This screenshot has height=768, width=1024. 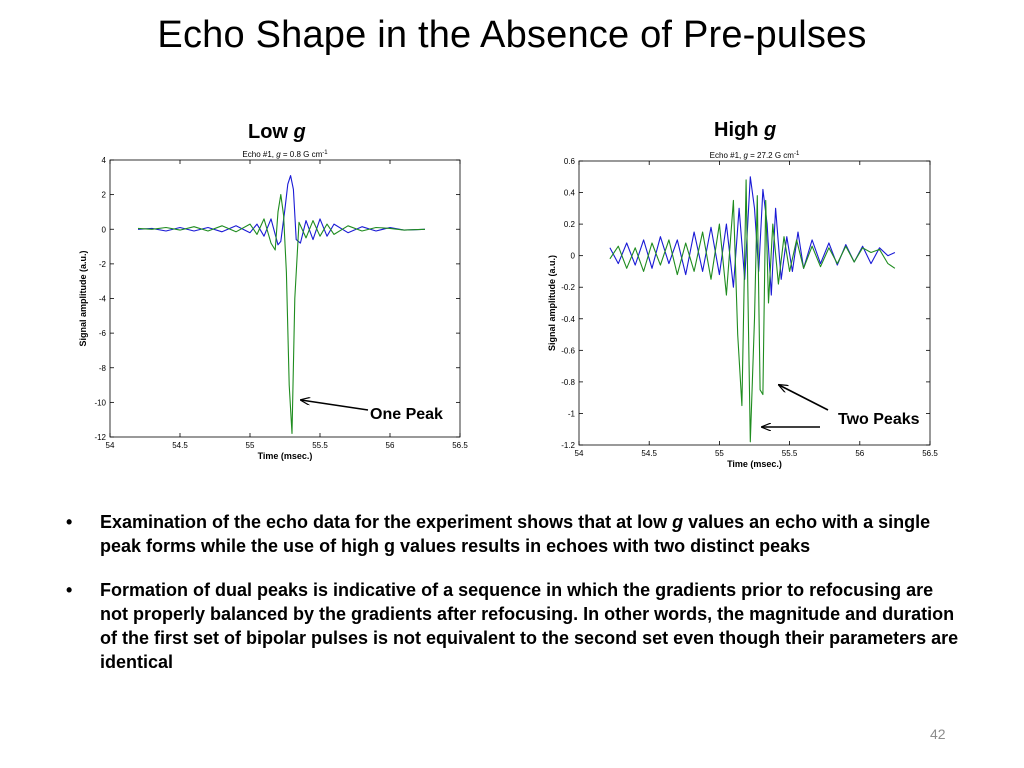 I want to click on slide-title: Echo Shape in the Absence of Pre-pulses, so click(x=512, y=35).